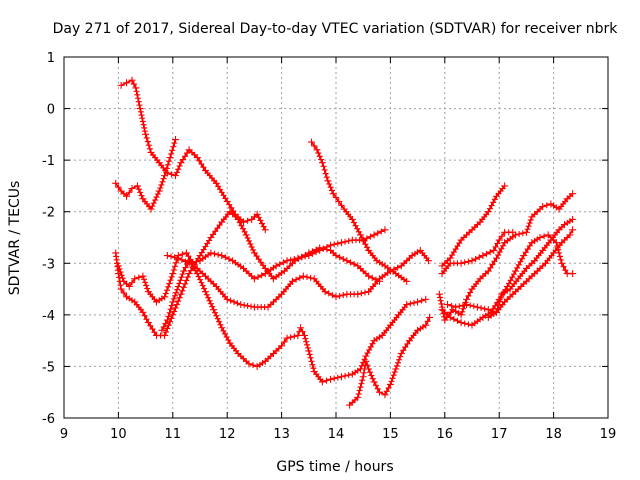 This screenshot has height=480, width=640. Describe the element at coordinates (48, 213) in the screenshot. I see `y-tick-label: -2` at that location.